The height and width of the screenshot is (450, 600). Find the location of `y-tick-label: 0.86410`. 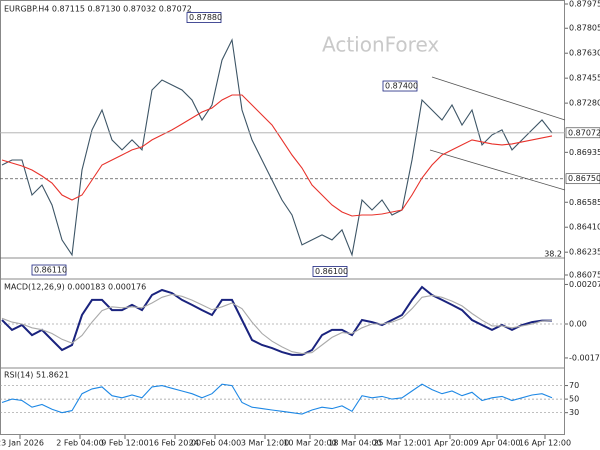

y-tick-label: 0.86410 is located at coordinates (584, 227).